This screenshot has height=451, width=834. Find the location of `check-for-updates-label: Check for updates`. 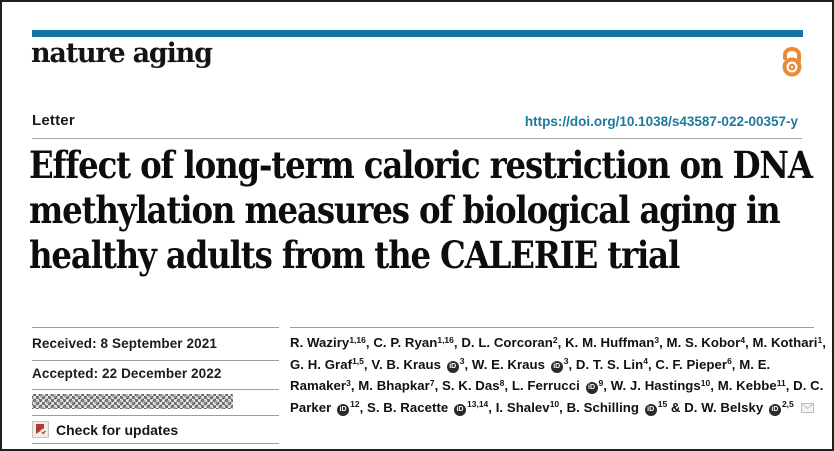

check-for-updates-label: Check for updates is located at coordinates (117, 429).